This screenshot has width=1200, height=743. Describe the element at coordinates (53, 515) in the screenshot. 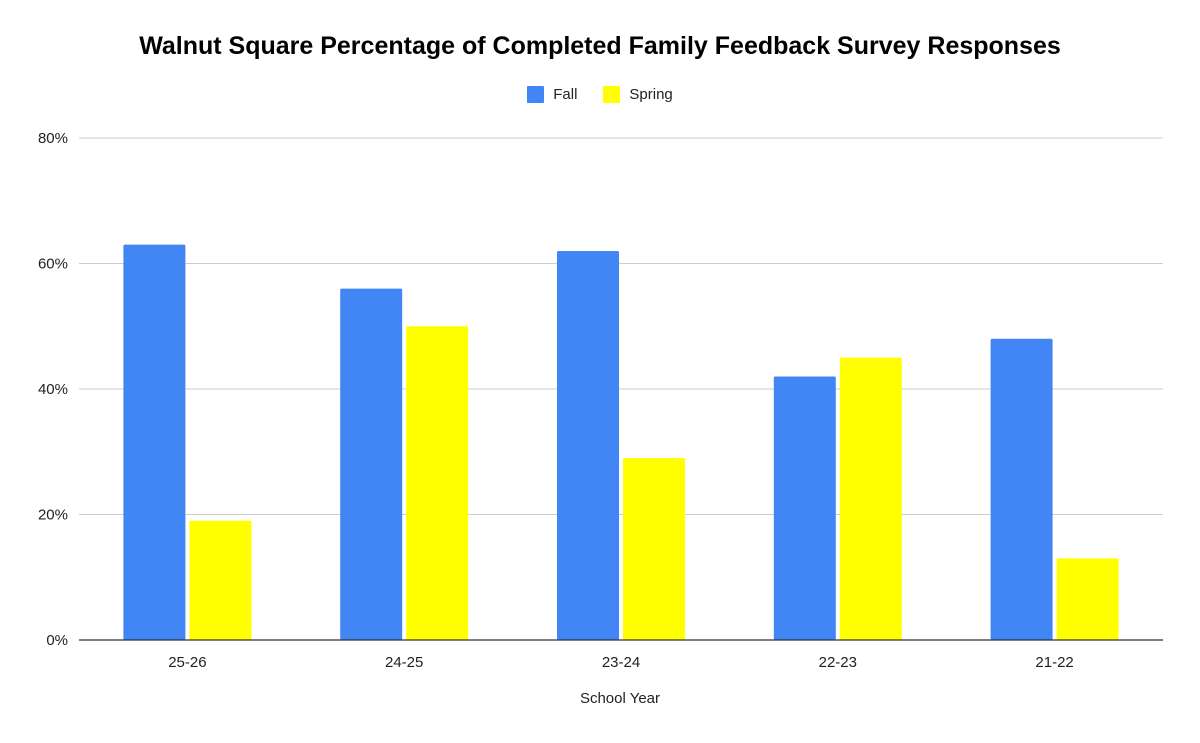

I see `y-tick-label: 20%` at that location.